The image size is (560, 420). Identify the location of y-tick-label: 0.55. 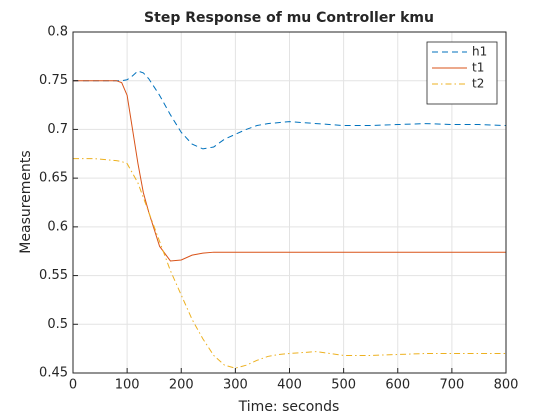
(53, 275).